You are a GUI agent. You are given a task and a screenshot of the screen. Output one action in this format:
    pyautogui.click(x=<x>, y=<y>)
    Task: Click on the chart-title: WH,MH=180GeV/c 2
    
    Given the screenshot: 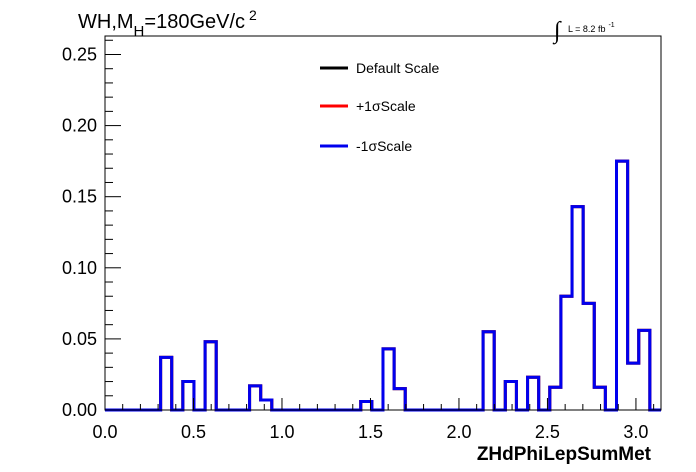 What is the action you would take?
    pyautogui.click(x=167, y=23)
    